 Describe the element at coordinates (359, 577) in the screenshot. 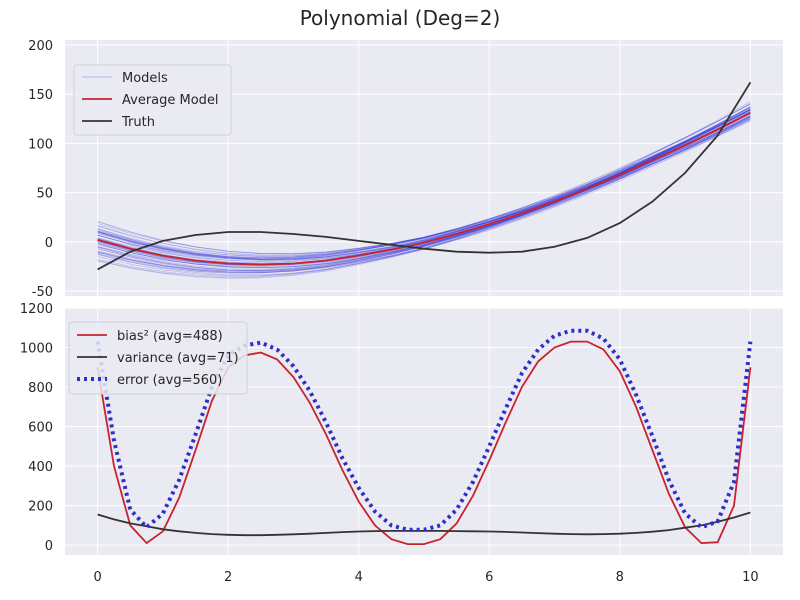

I see `x-tick-label: 4` at that location.